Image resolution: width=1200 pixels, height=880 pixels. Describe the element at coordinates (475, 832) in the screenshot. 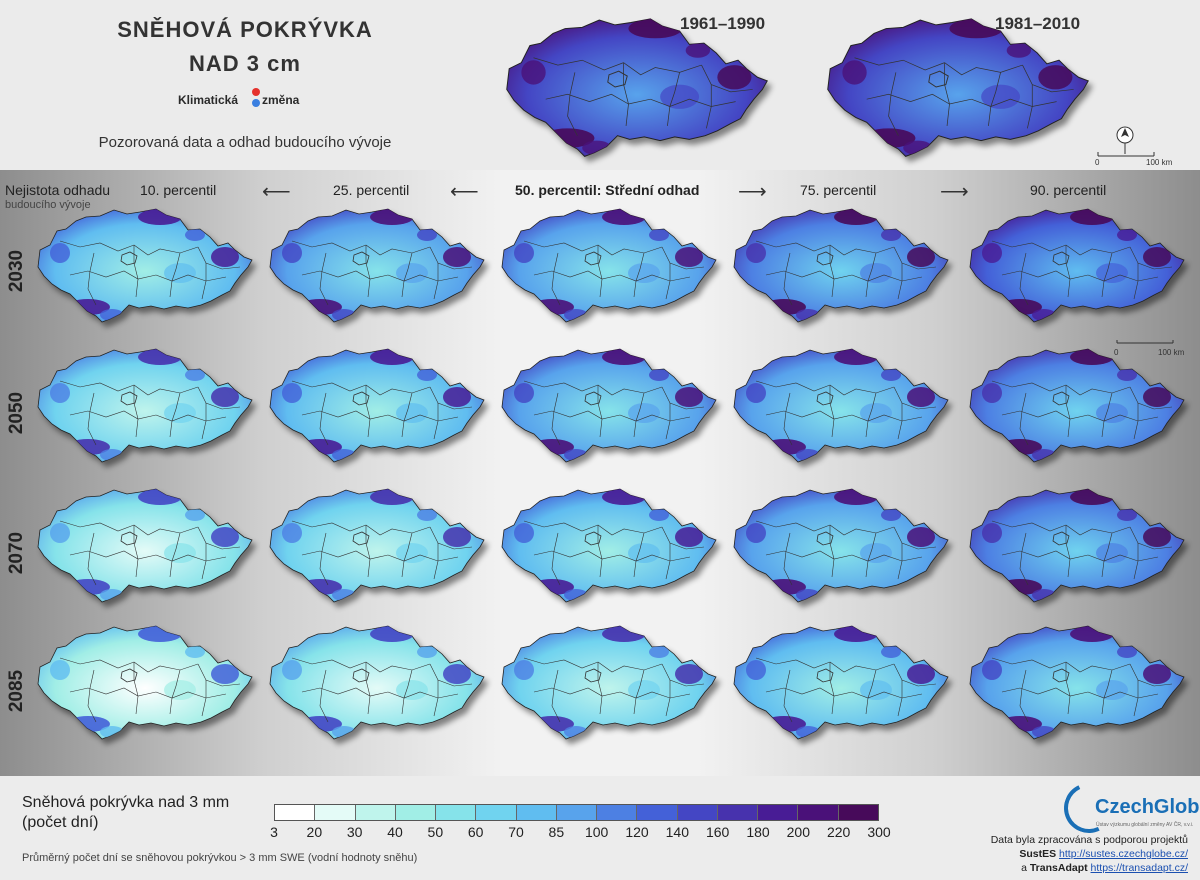

I see `legend-tick: 60` at that location.